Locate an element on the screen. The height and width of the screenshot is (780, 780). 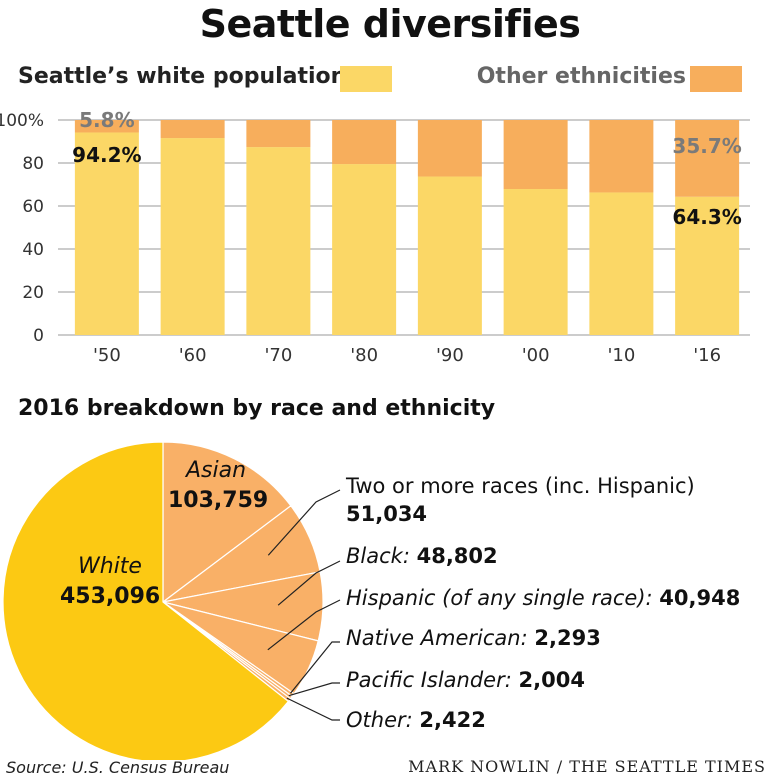
legend-swatch-other is located at coordinates (716, 79).